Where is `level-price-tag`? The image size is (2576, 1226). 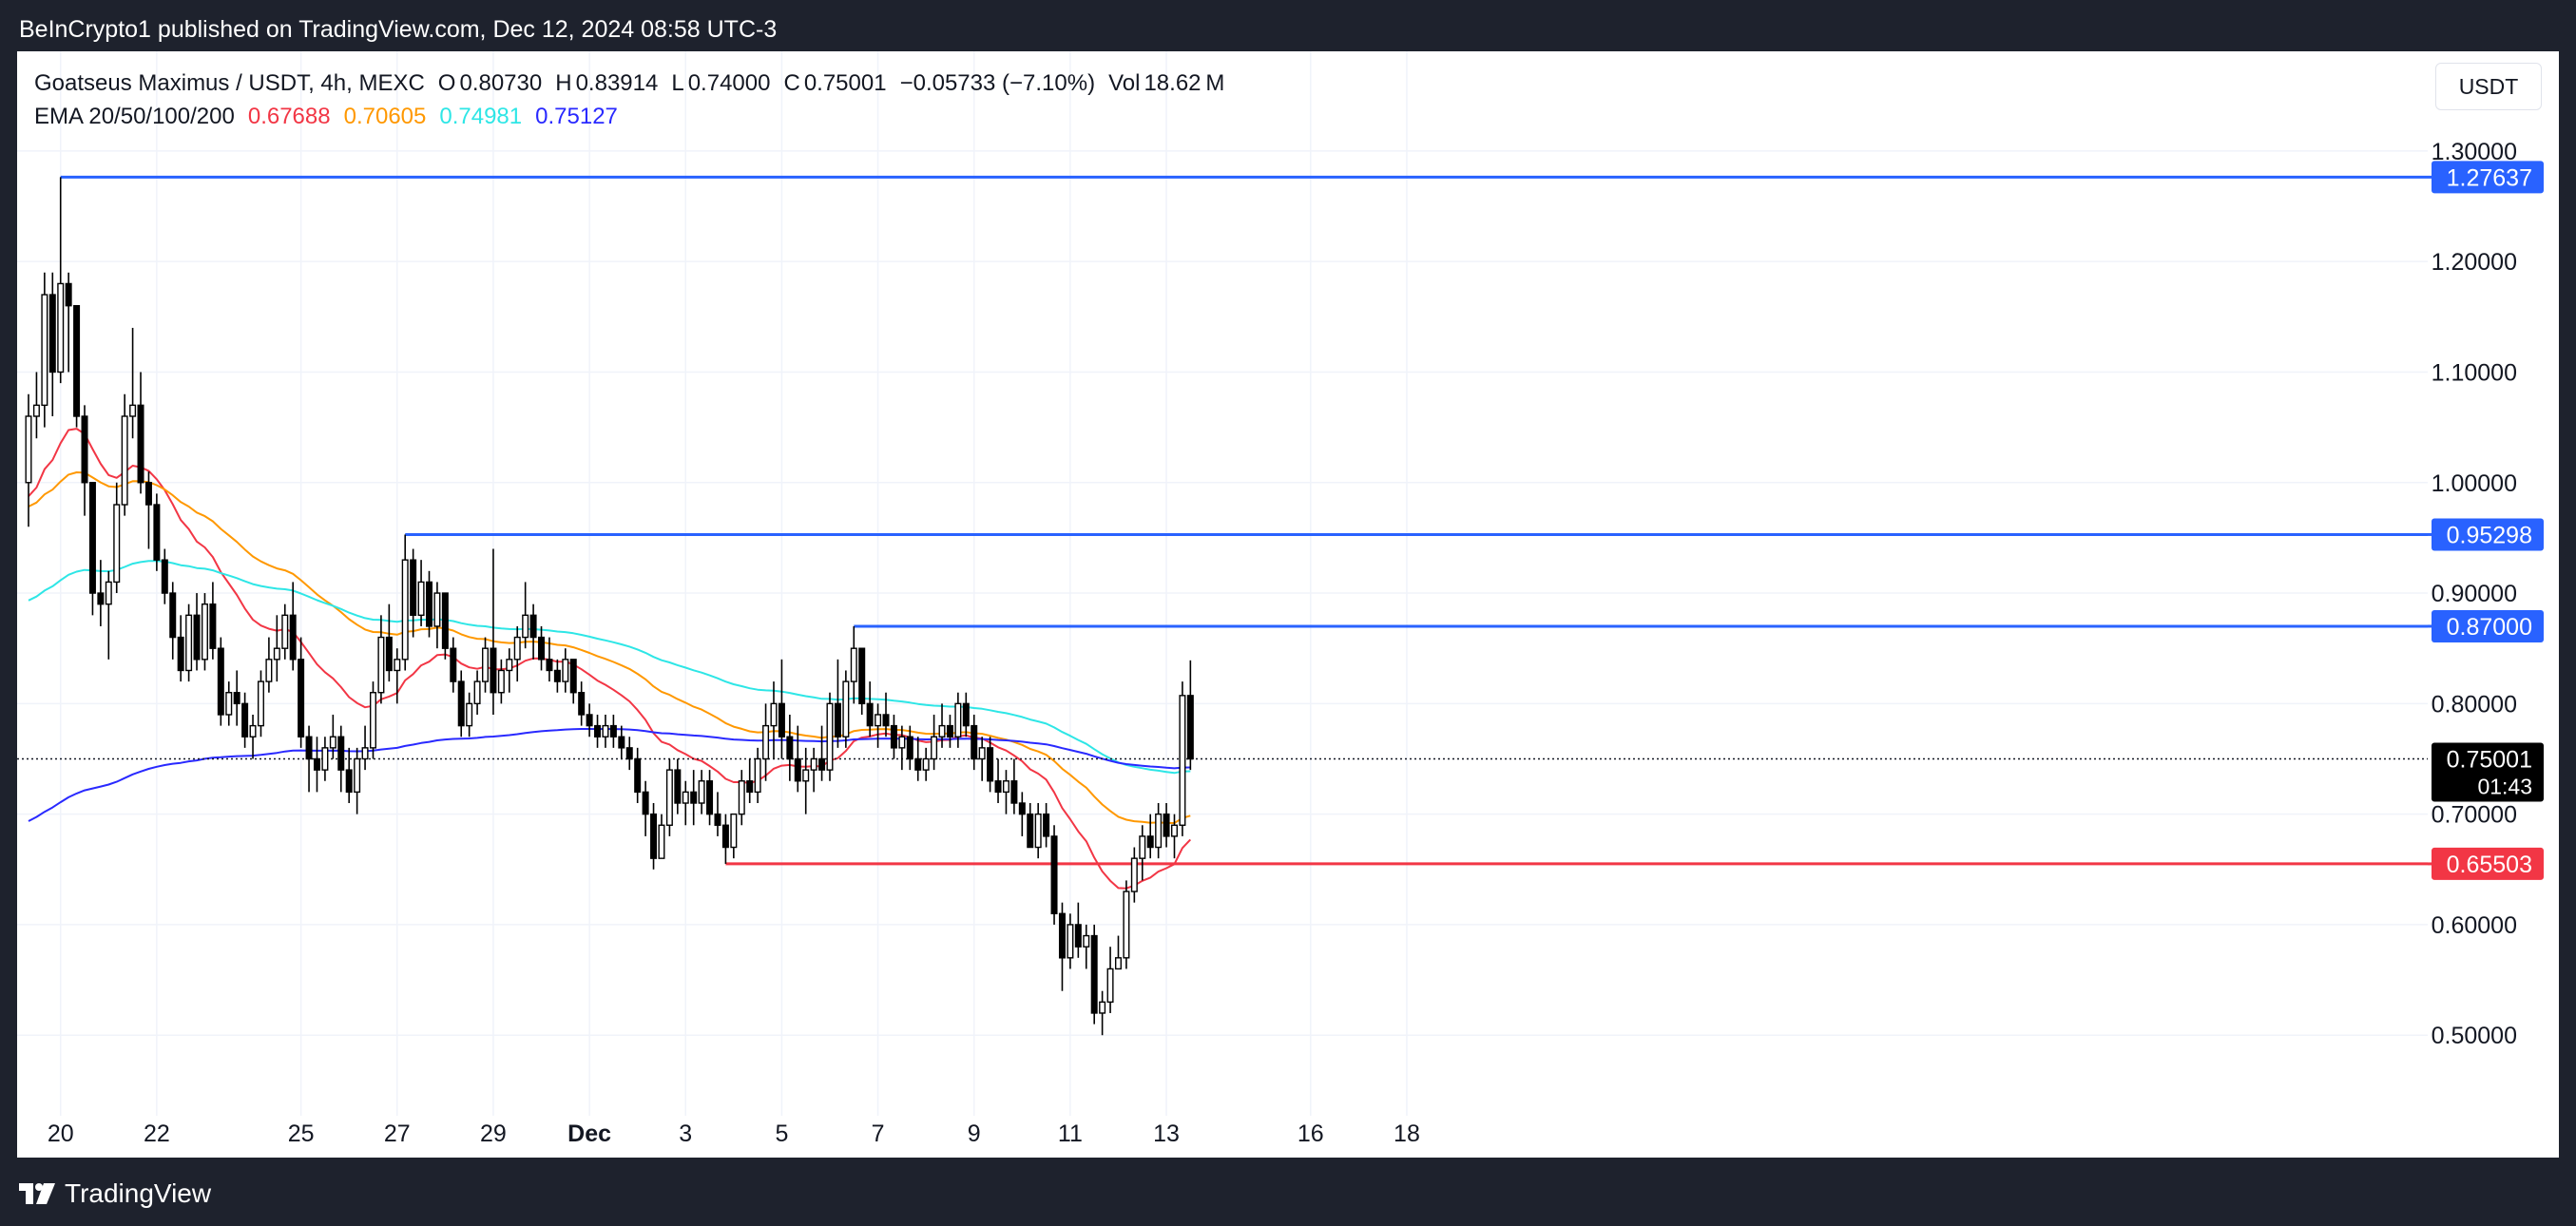
level-price-tag is located at coordinates (2488, 535).